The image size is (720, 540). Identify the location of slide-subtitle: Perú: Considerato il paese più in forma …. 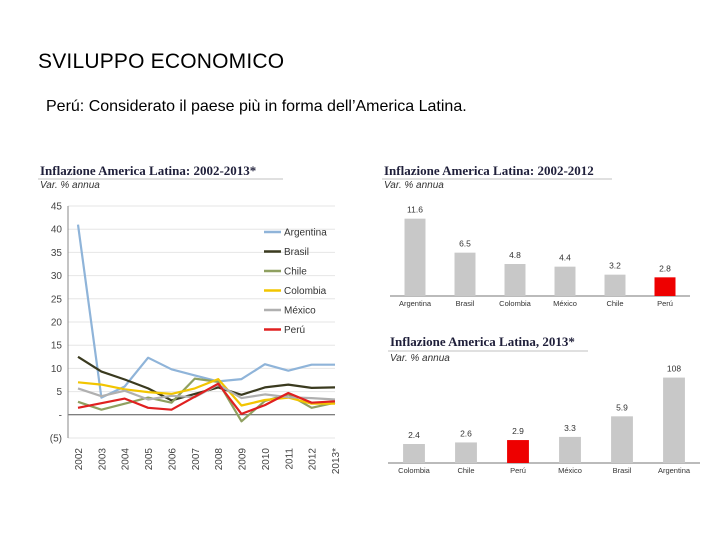
(256, 106).